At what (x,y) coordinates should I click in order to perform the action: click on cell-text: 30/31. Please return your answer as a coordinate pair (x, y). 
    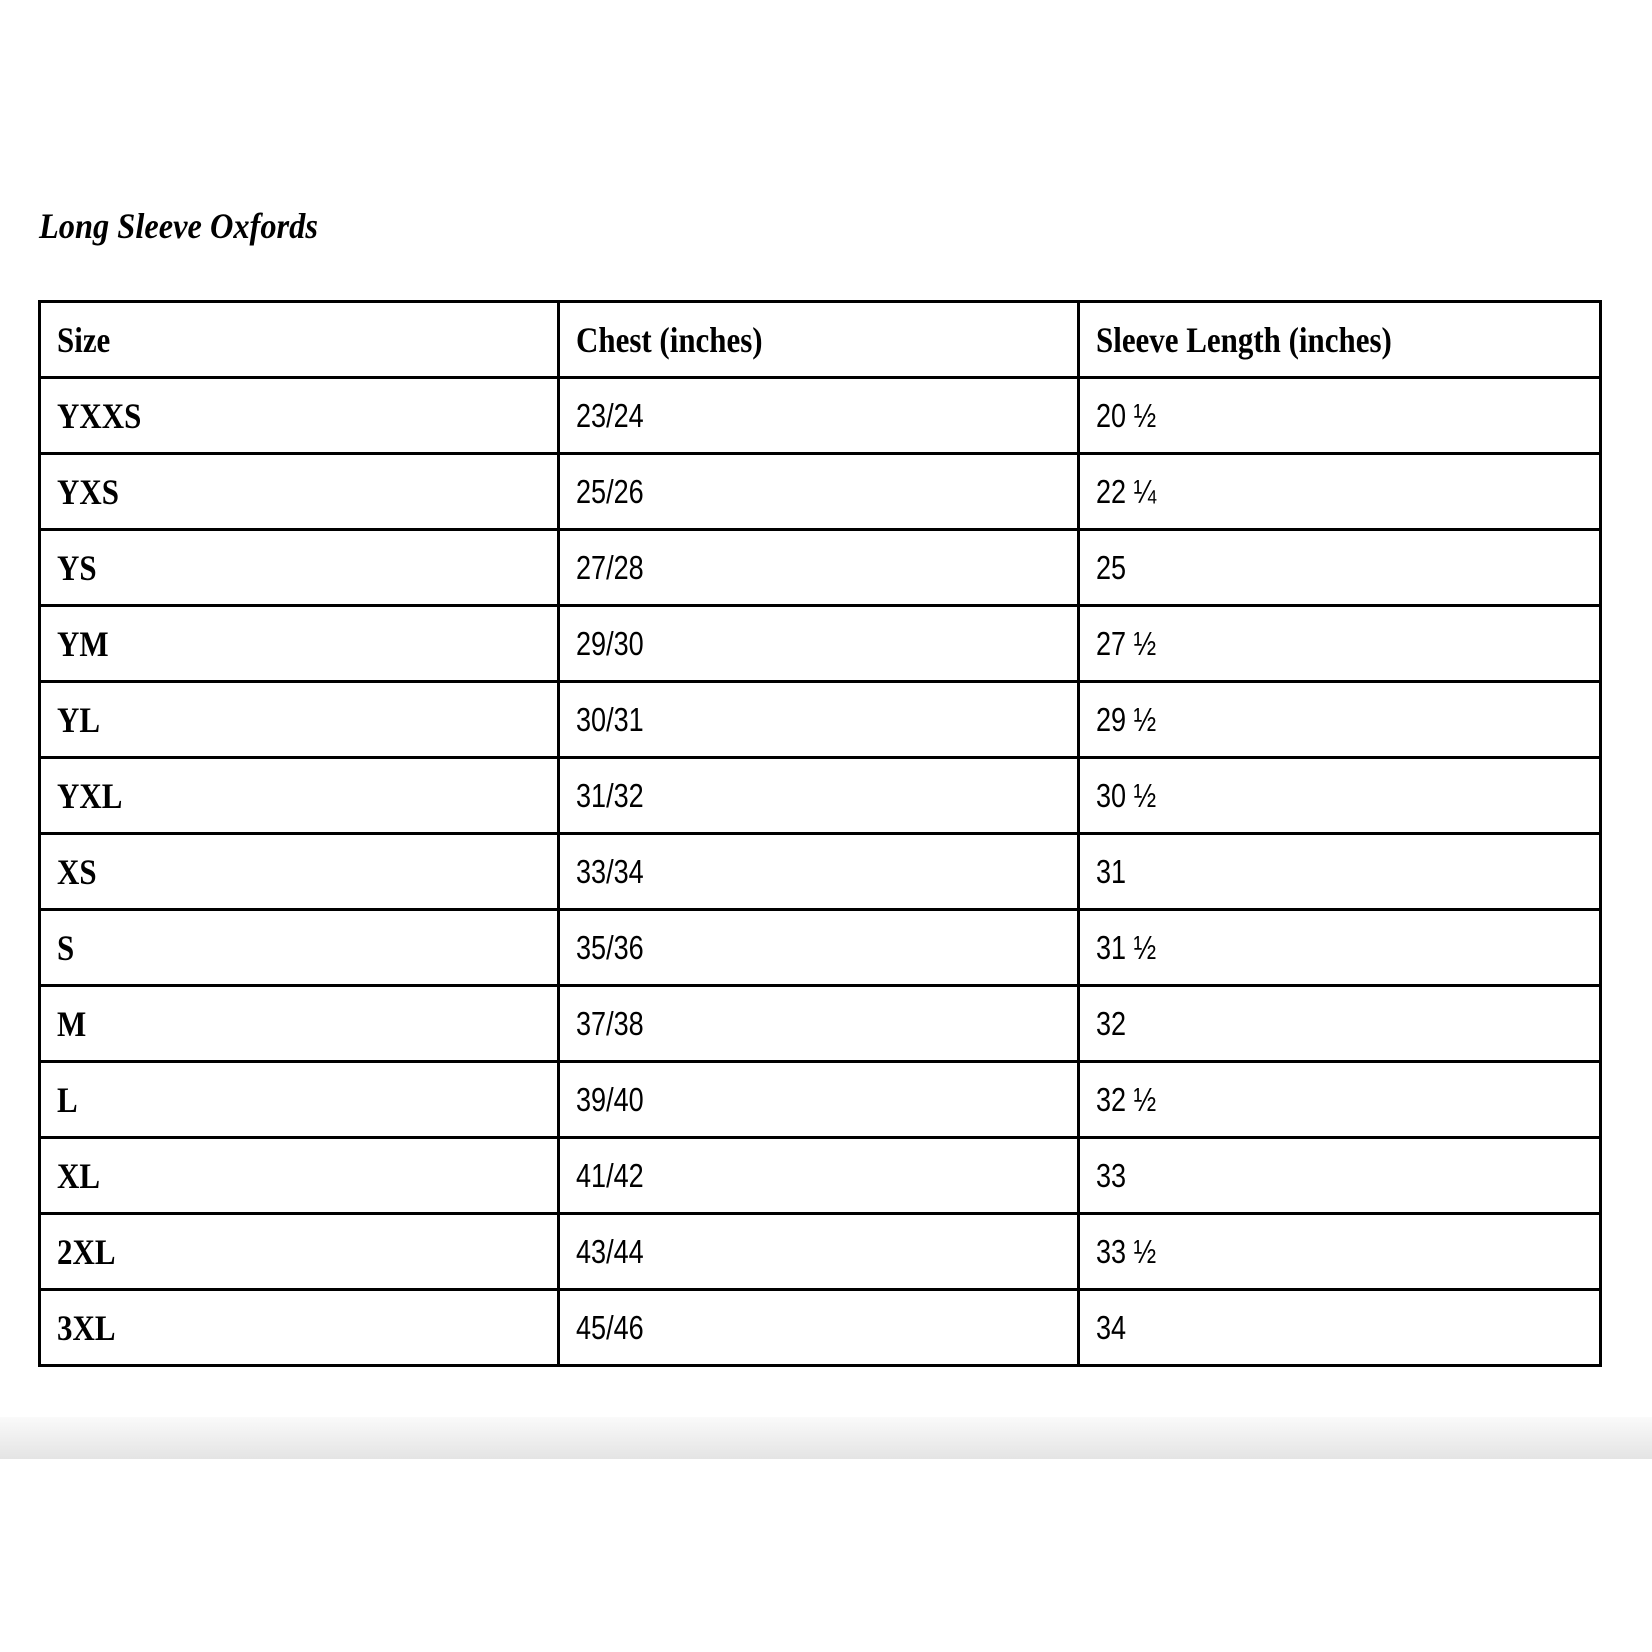
    Looking at the image, I should click on (610, 719).